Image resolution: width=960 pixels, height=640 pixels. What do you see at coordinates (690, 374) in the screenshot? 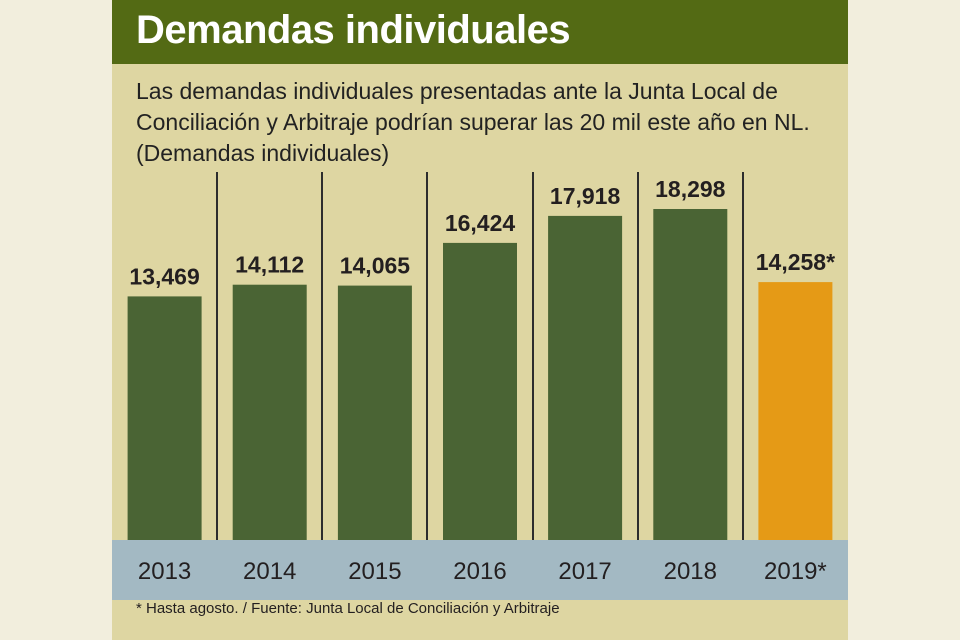
I see `bar-2018` at bounding box center [690, 374].